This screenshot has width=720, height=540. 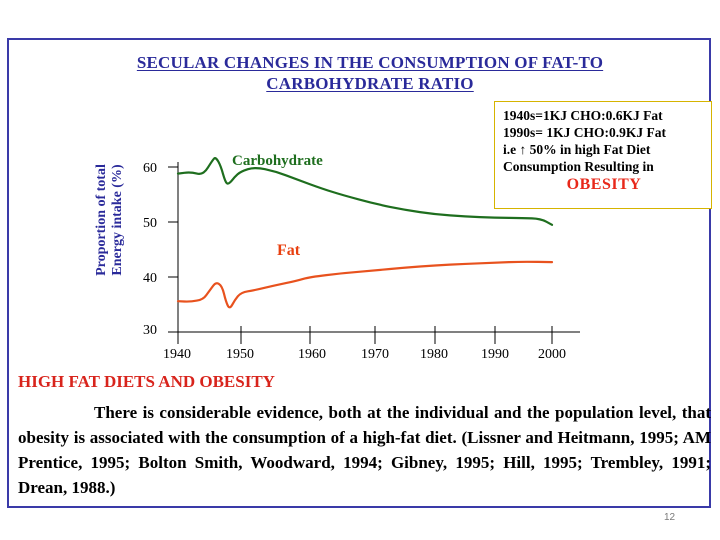 What do you see at coordinates (177, 354) in the screenshot?
I see `x-tick-label-1940: 1940` at bounding box center [177, 354].